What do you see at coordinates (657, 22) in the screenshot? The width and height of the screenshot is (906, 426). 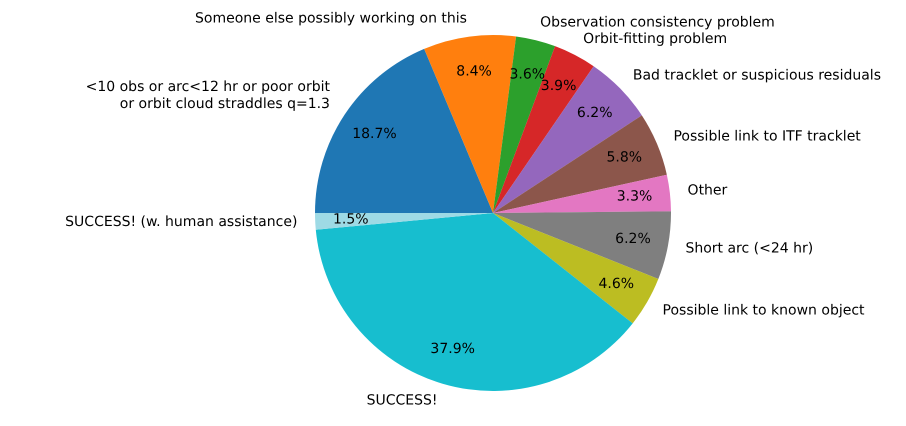 I see `slice-label: Observation consistency problem` at bounding box center [657, 22].